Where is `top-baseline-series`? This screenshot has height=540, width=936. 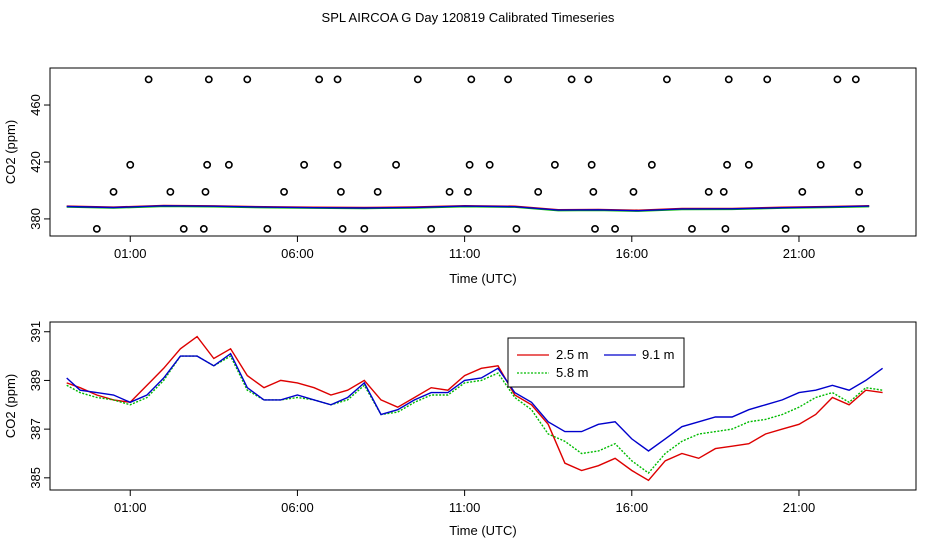 top-baseline-series is located at coordinates (468, 208).